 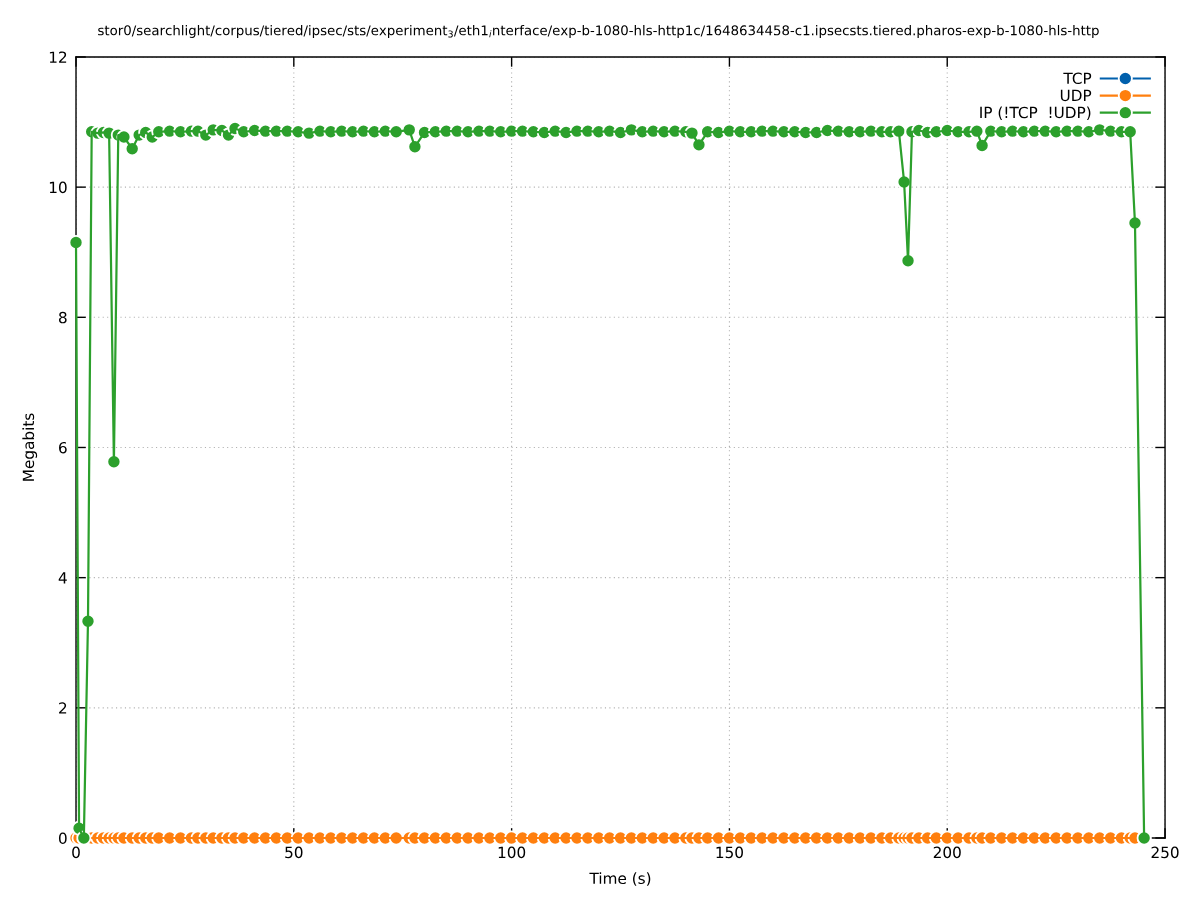 I want to click on x-tick-label: 50, so click(x=294, y=852).